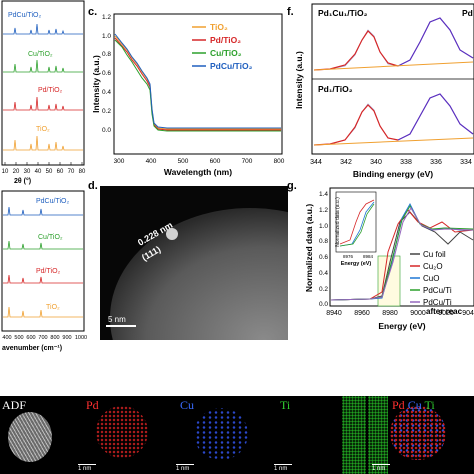  I want to click on panel-d-stem-svg: 0.228 nm (111) 5 nm, so click(194, 263).